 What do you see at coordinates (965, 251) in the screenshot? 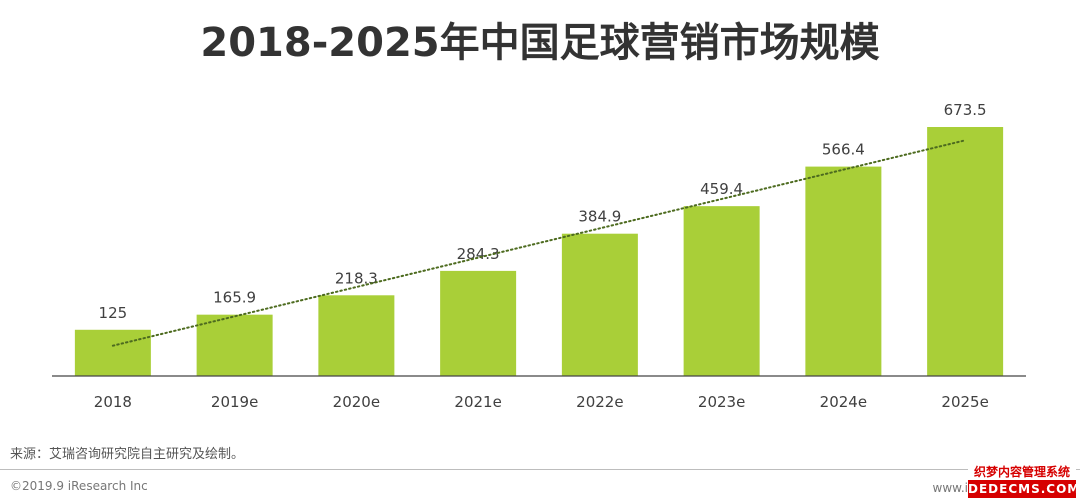
I see `bar-2025e` at bounding box center [965, 251].